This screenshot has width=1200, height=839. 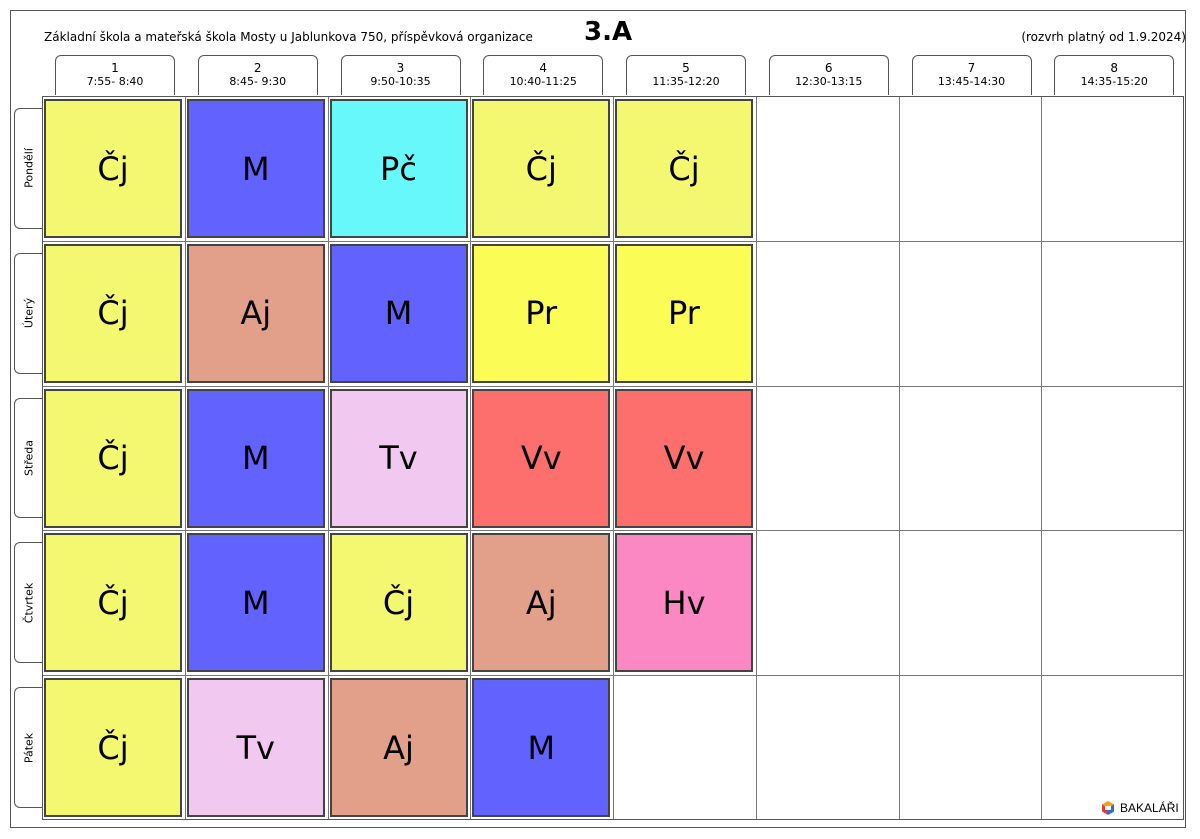 What do you see at coordinates (115, 68) in the screenshot?
I see `period-number: 1` at bounding box center [115, 68].